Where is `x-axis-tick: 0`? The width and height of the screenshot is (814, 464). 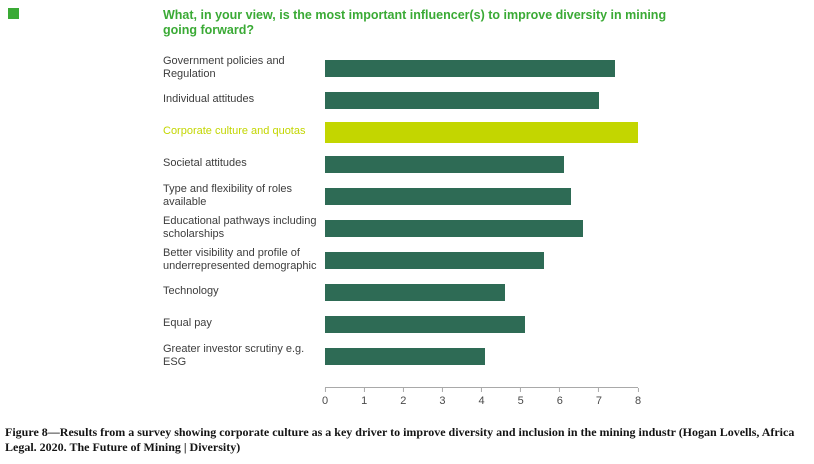 x-axis-tick: 0 is located at coordinates (325, 397).